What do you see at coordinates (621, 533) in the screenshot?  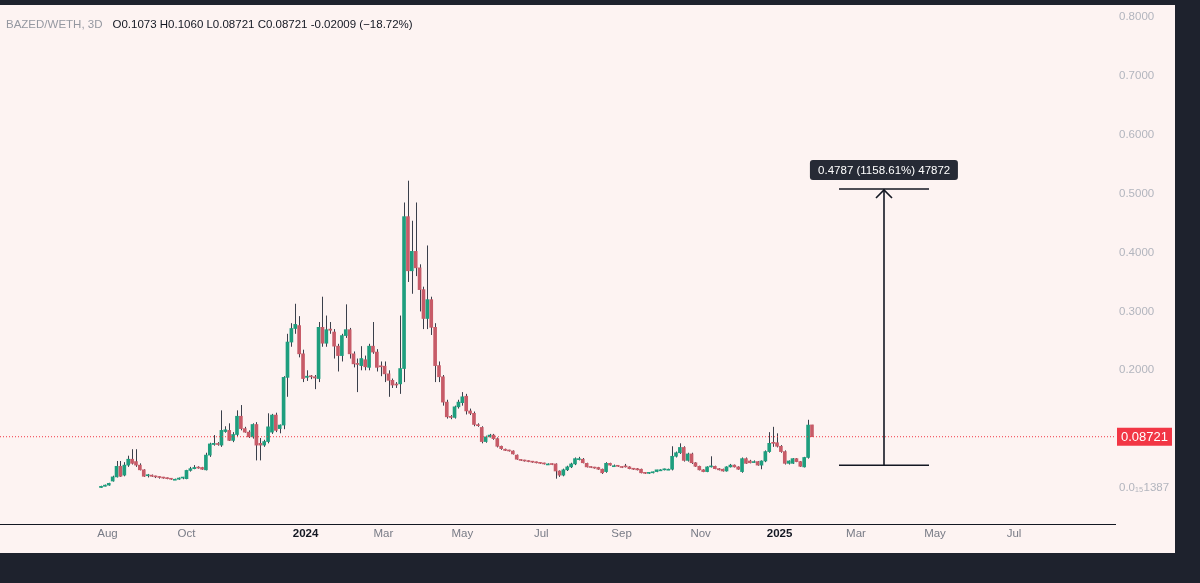 I see `x-tick-label: Sep` at bounding box center [621, 533].